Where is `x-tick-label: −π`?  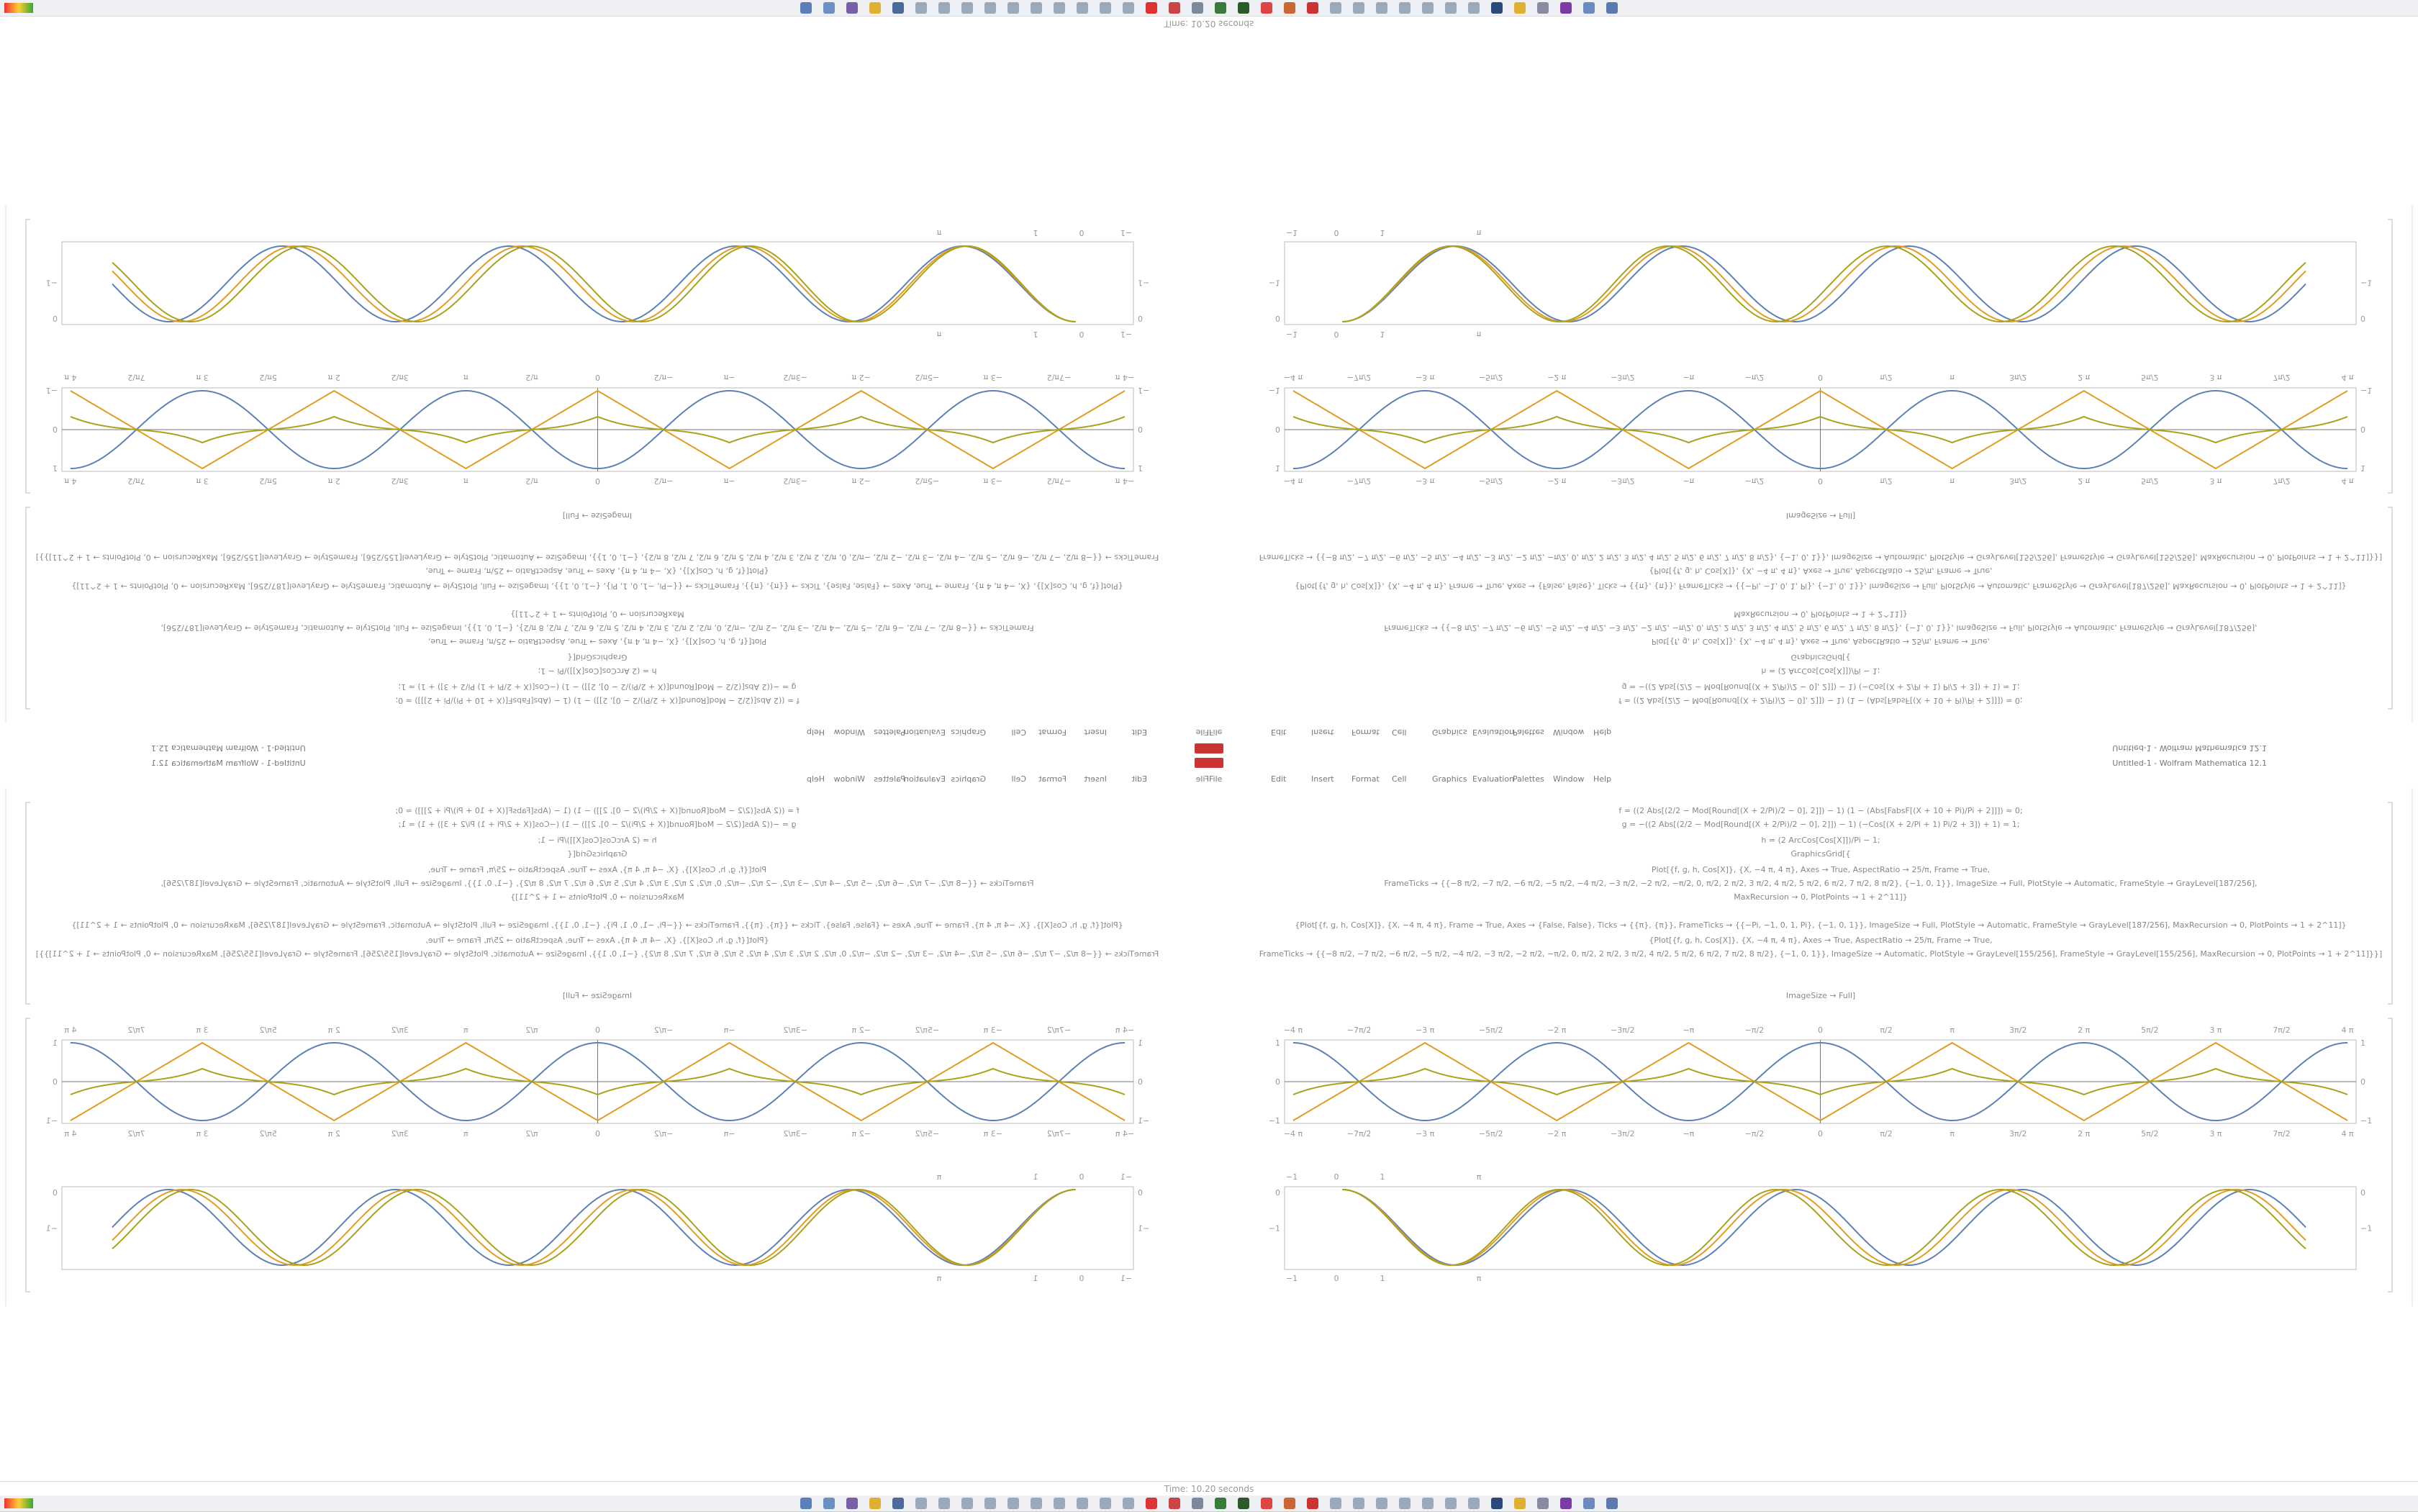 x-tick-label: −π is located at coordinates (1688, 1134).